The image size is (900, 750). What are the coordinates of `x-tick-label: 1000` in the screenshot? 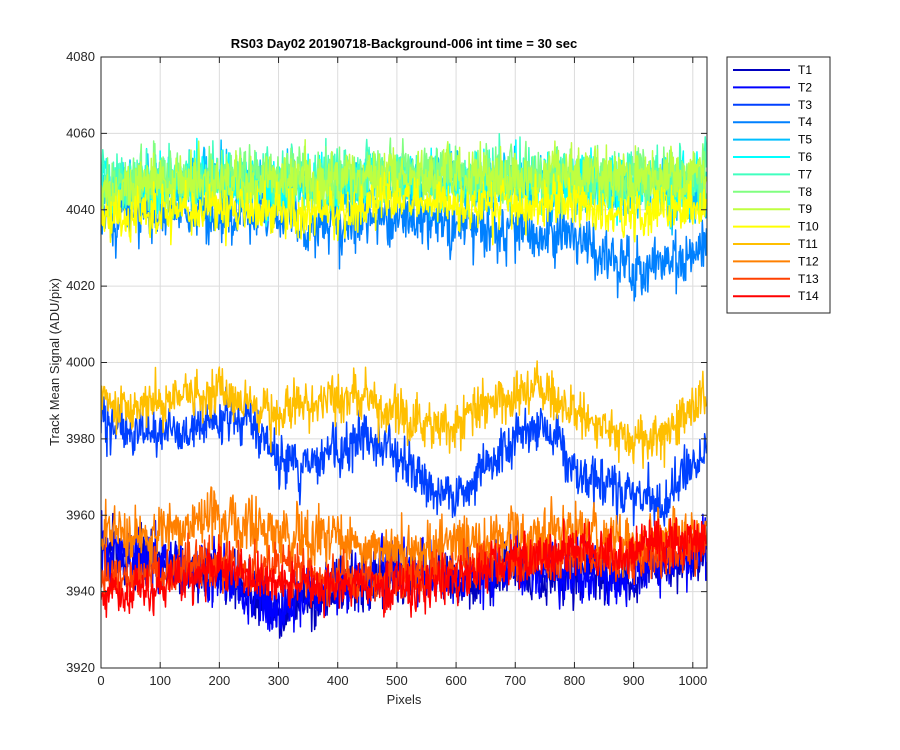 It's located at (692, 680).